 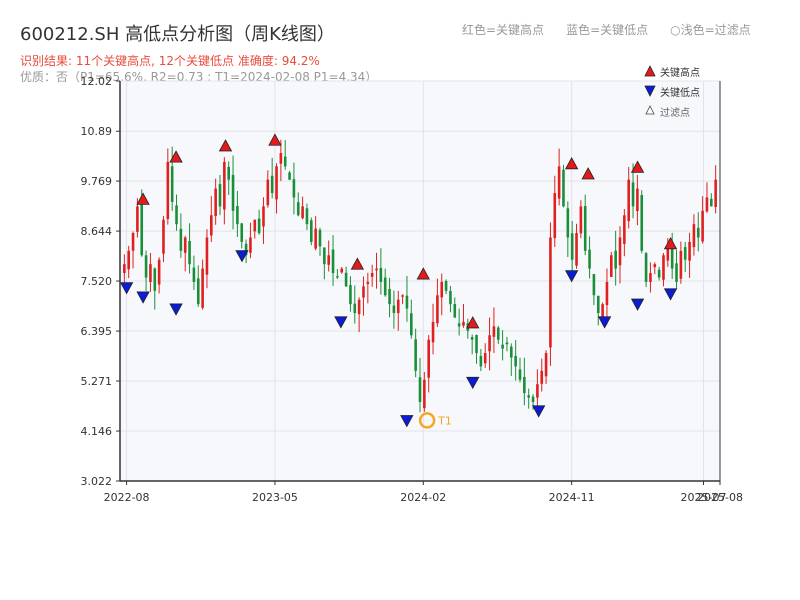 What do you see at coordinates (715, 30) in the screenshot?
I see `legend-filter-text: 浅色=过滤点` at bounding box center [715, 30].